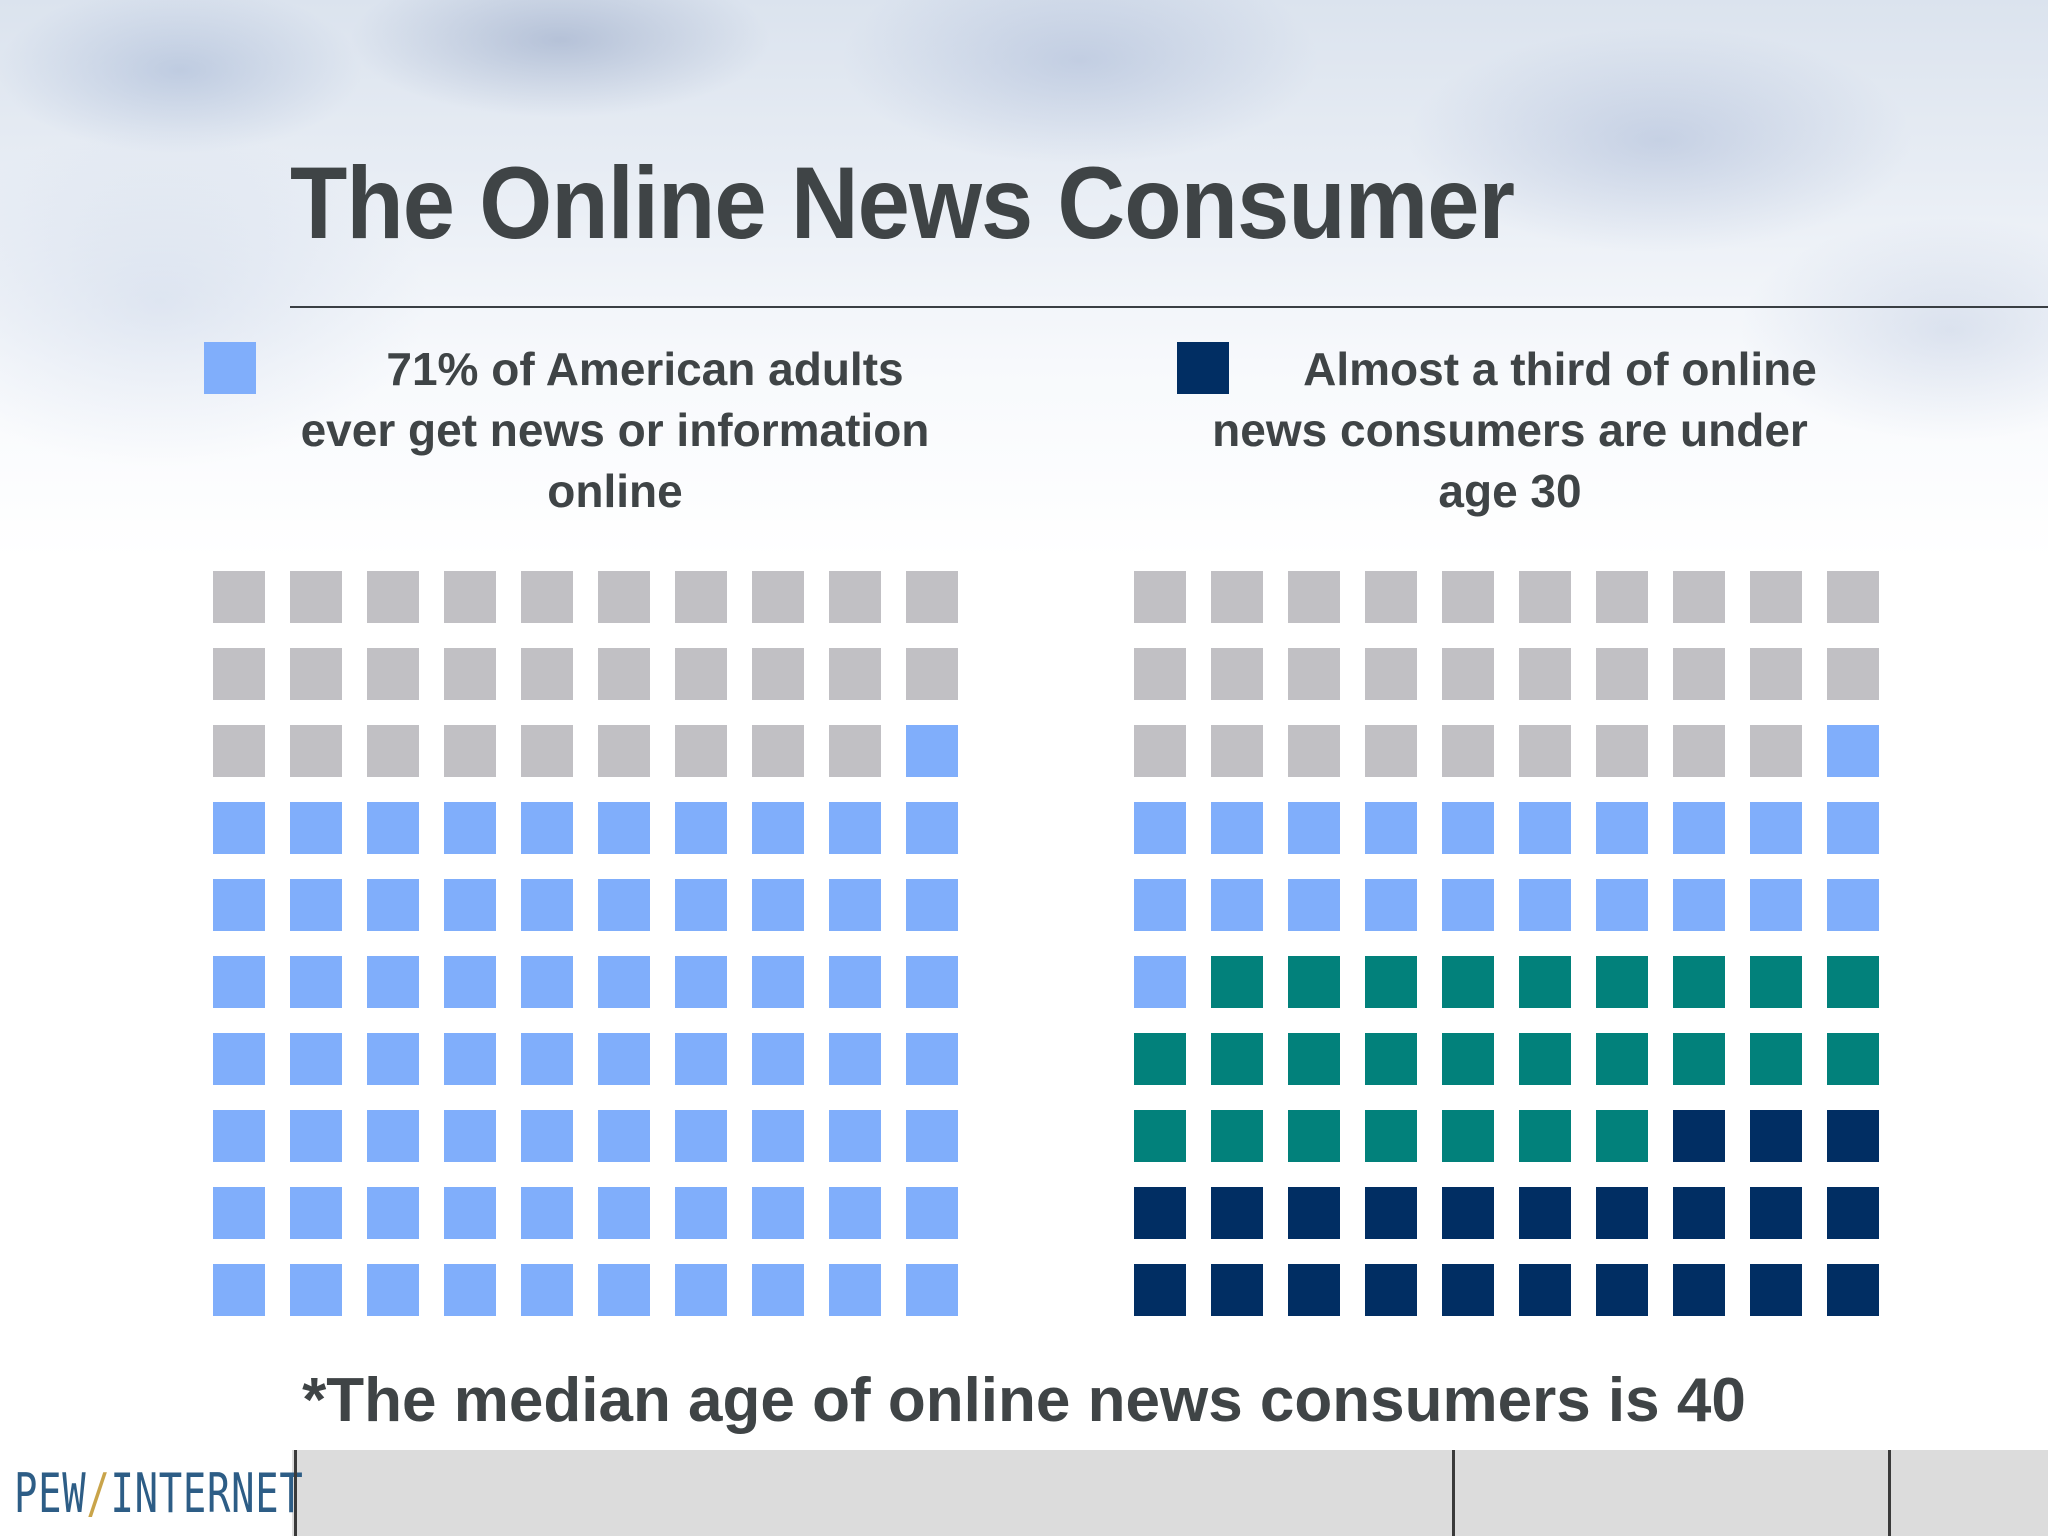 This screenshot has width=2048, height=1536. I want to click on slide-title: The Online News Consumer, so click(902, 203).